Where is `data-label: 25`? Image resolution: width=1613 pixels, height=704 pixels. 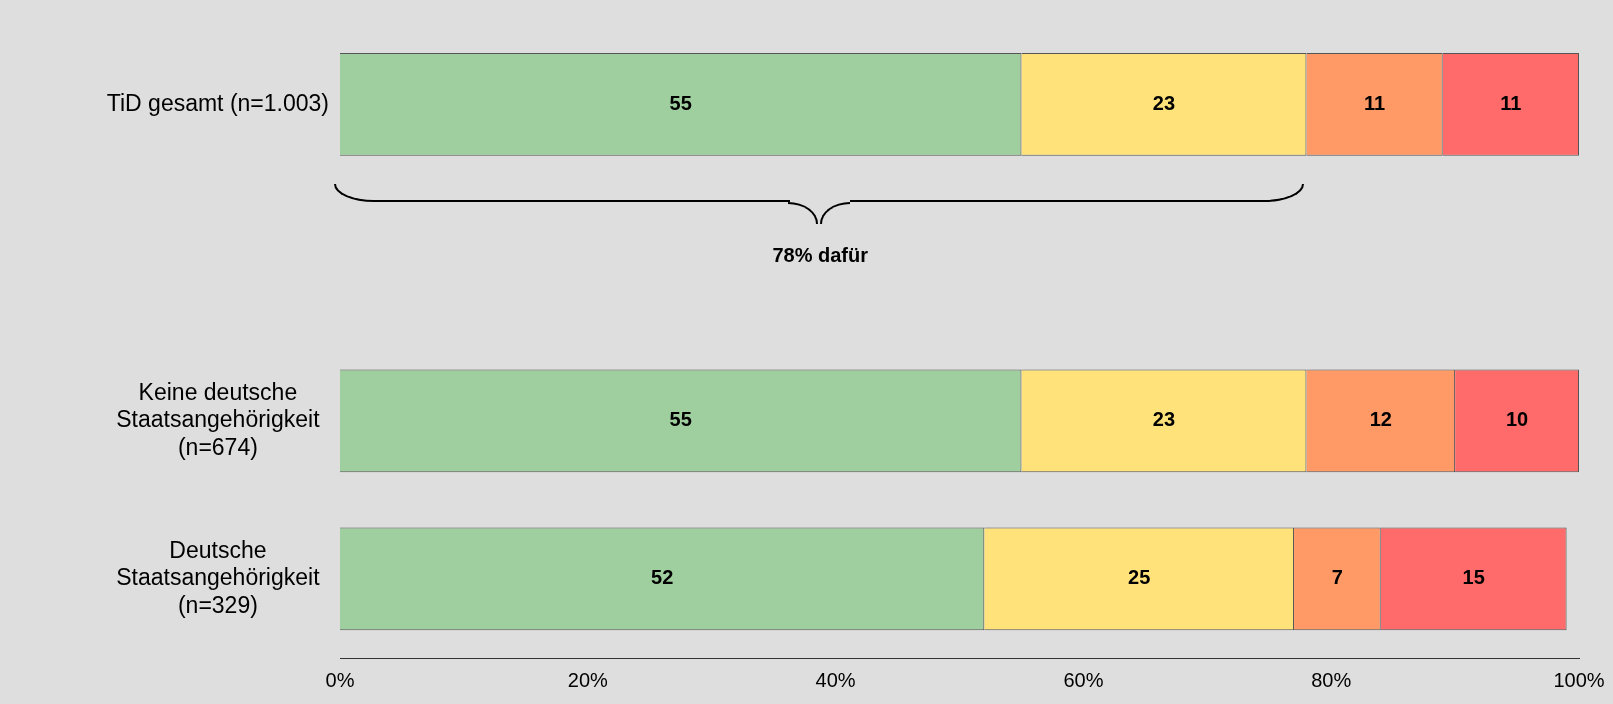
data-label: 25 is located at coordinates (1139, 577).